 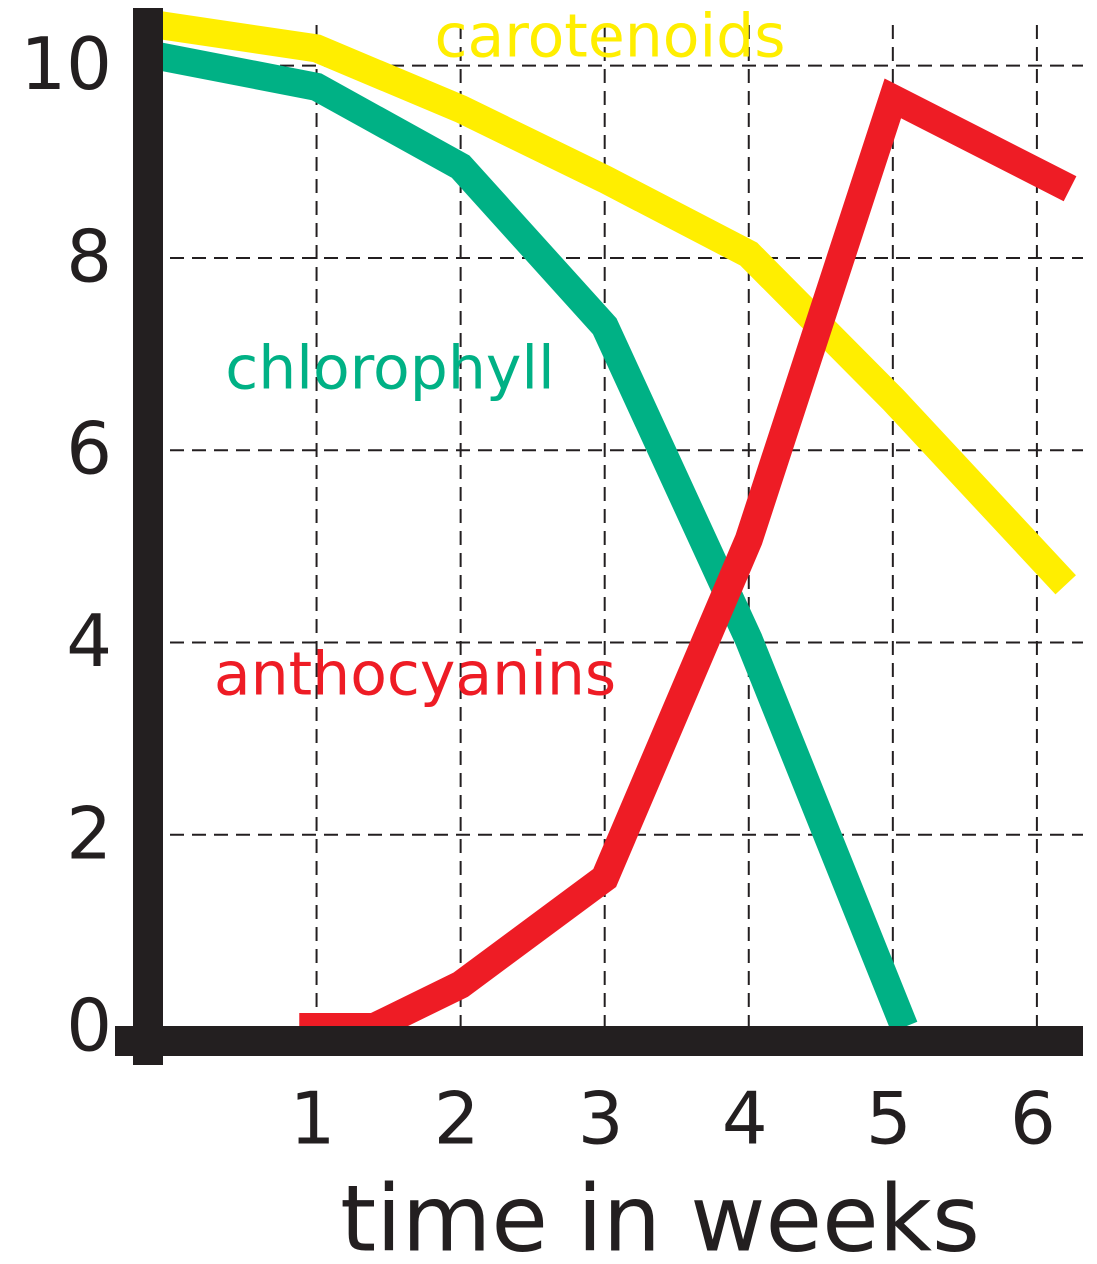 What do you see at coordinates (745, 1119) in the screenshot?
I see `x-tick-label: 4` at bounding box center [745, 1119].